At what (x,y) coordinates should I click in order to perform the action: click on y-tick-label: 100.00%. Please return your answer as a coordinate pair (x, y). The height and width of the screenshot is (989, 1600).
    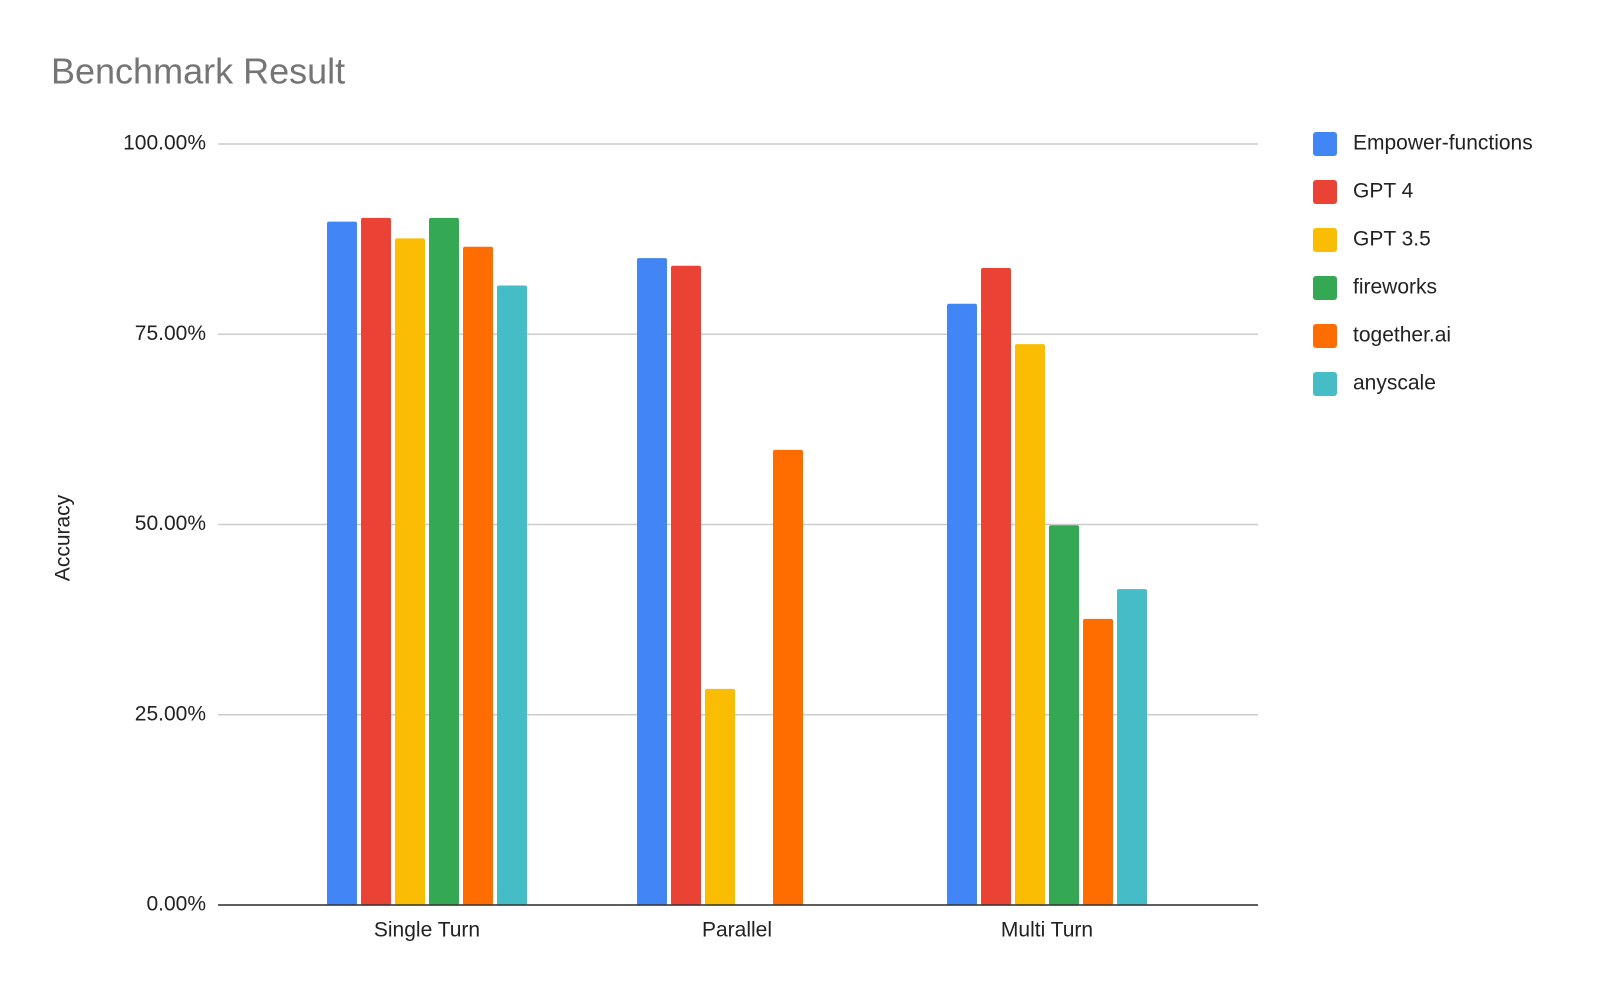
    Looking at the image, I should click on (164, 143).